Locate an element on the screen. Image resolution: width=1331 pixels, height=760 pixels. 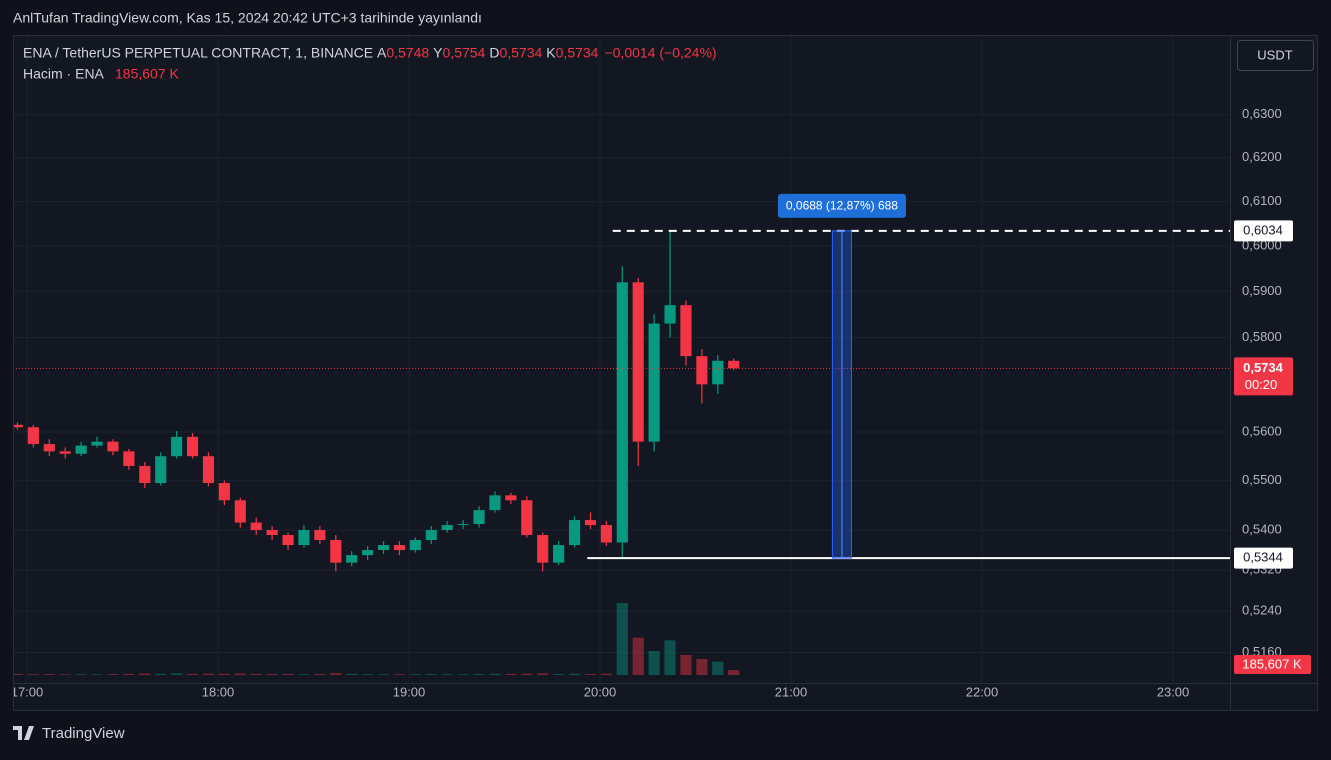
ohlc-key: D is located at coordinates (494, 53).